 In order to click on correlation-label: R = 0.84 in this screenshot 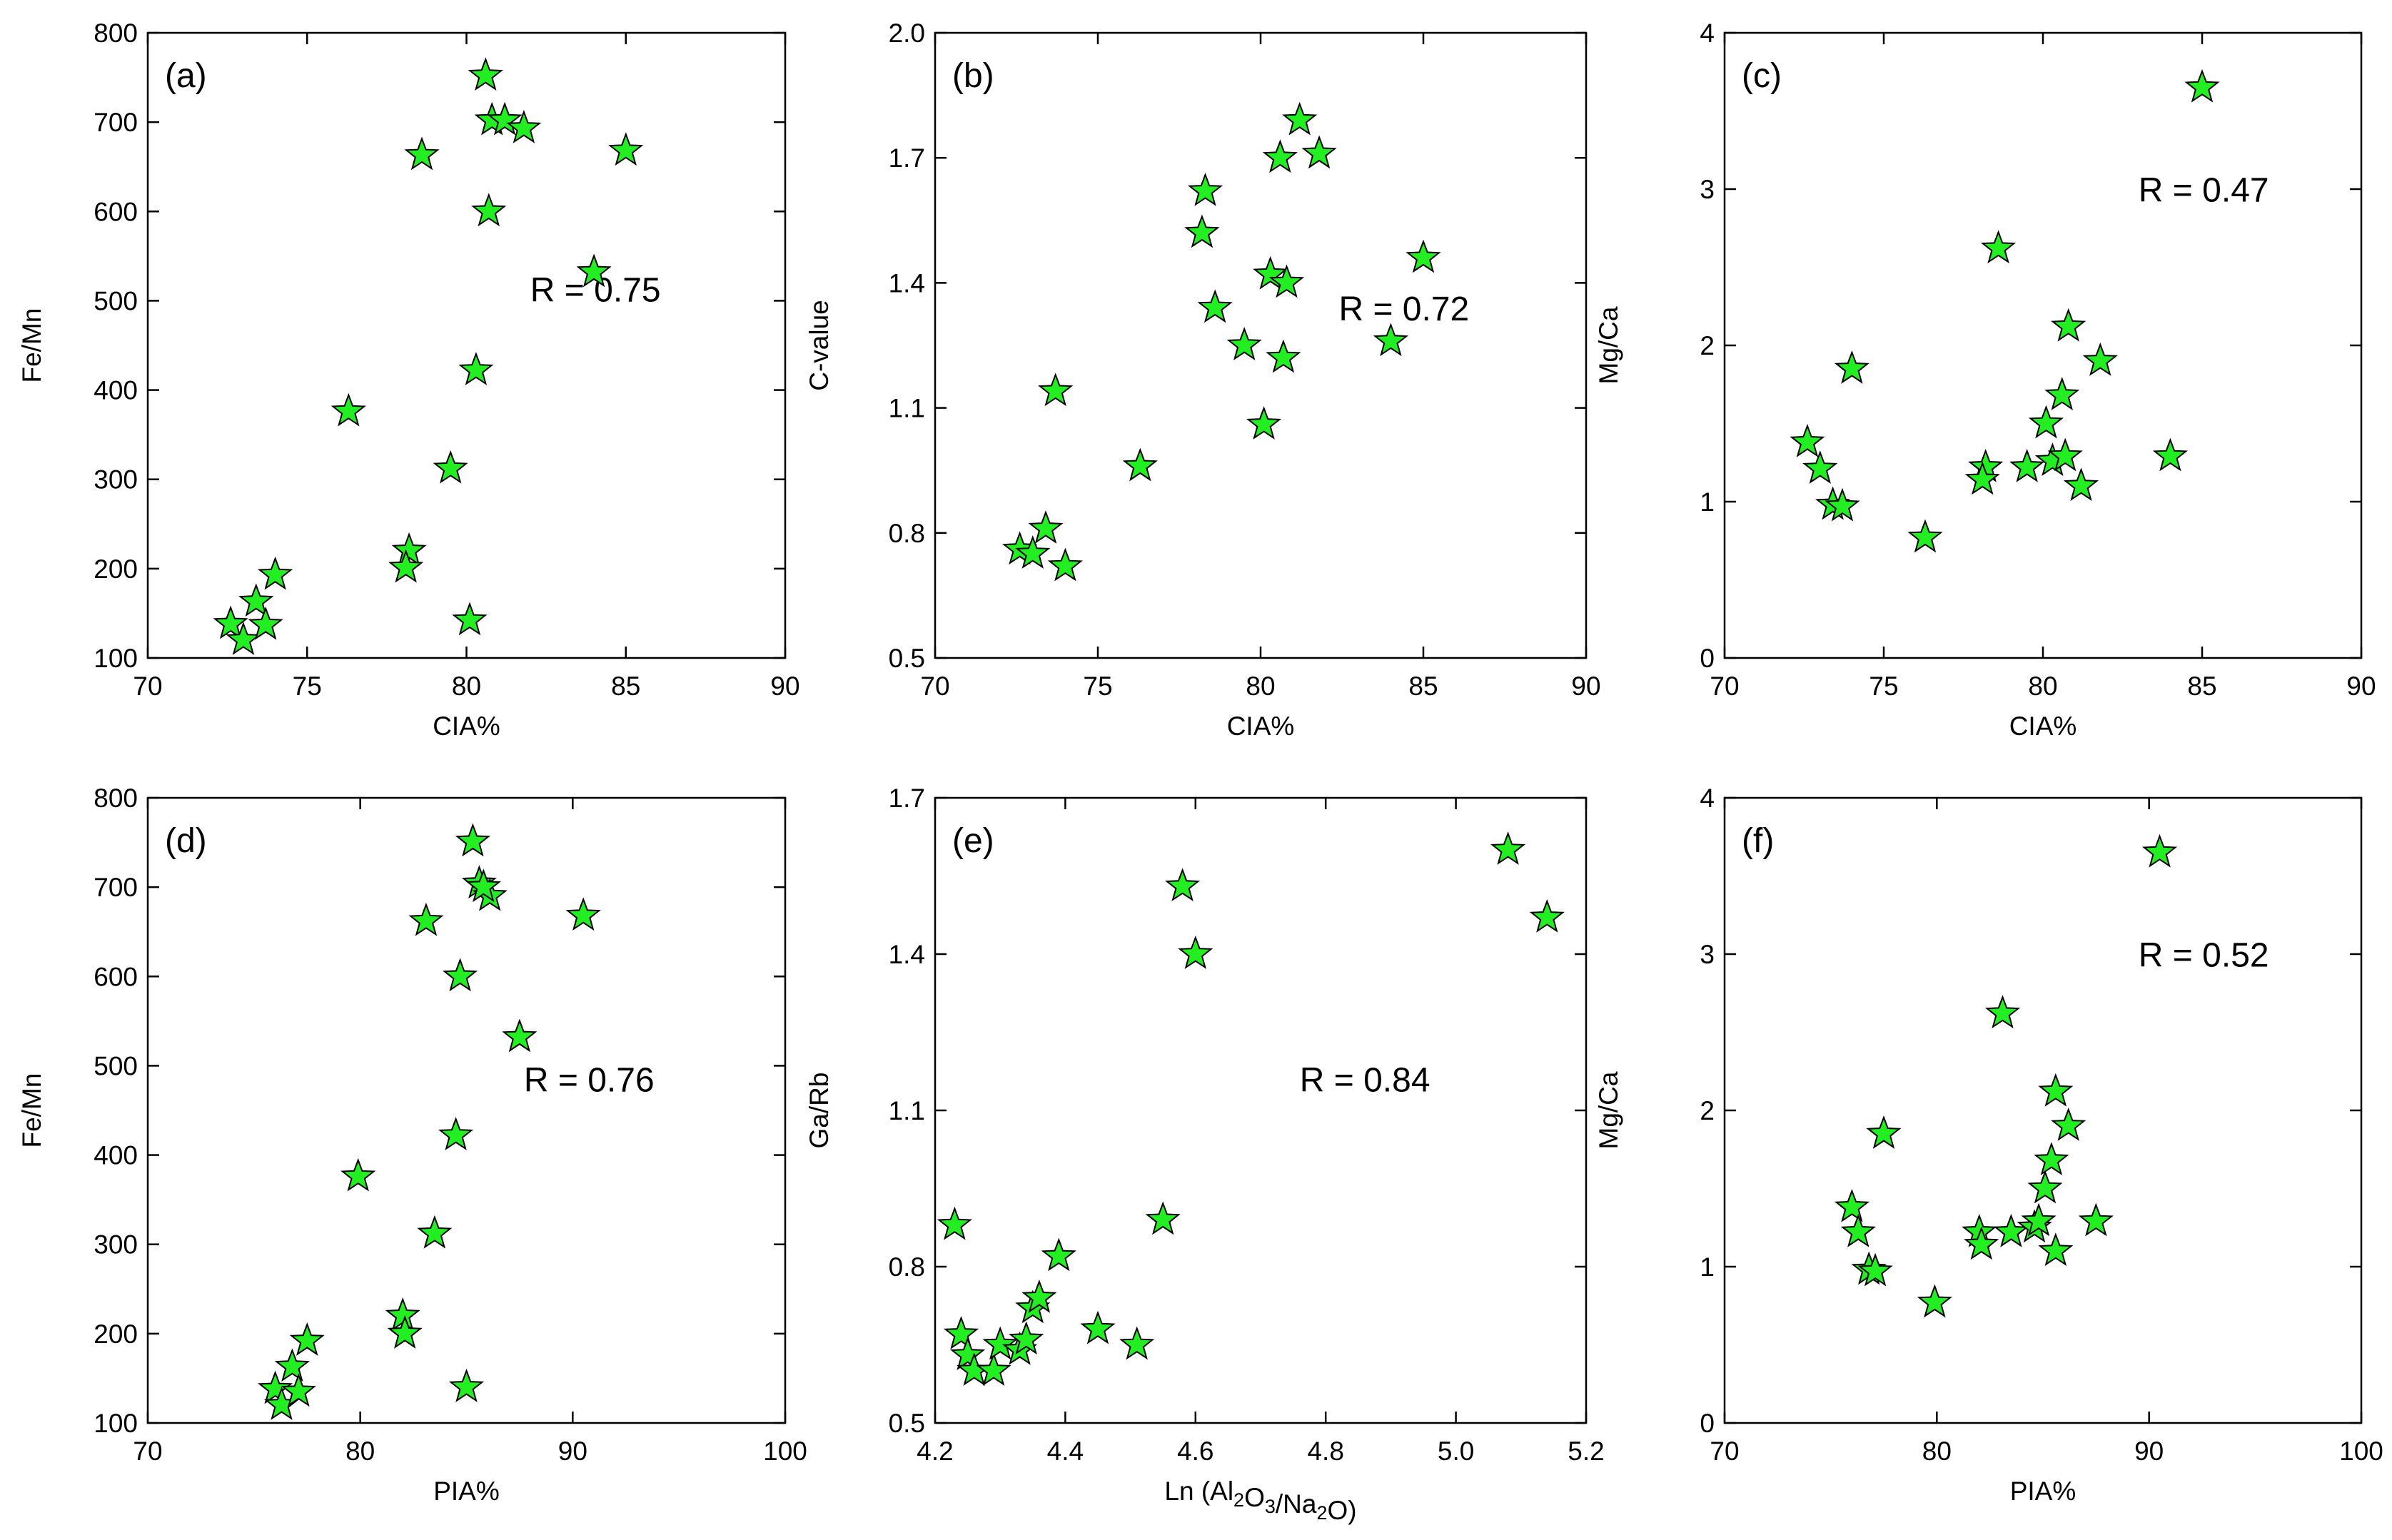, I will do `click(1365, 1081)`.